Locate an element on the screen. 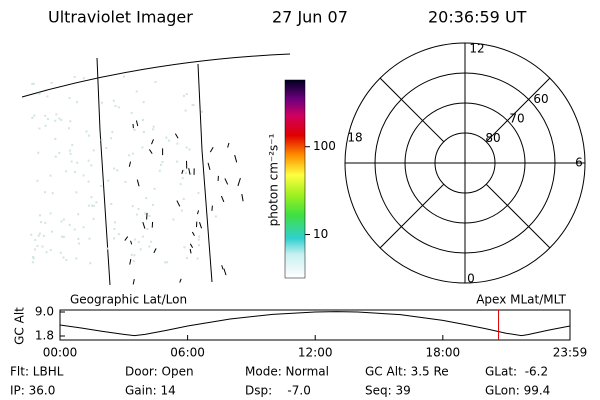  alt-x-tick-label: 18:00 is located at coordinates (443, 353).